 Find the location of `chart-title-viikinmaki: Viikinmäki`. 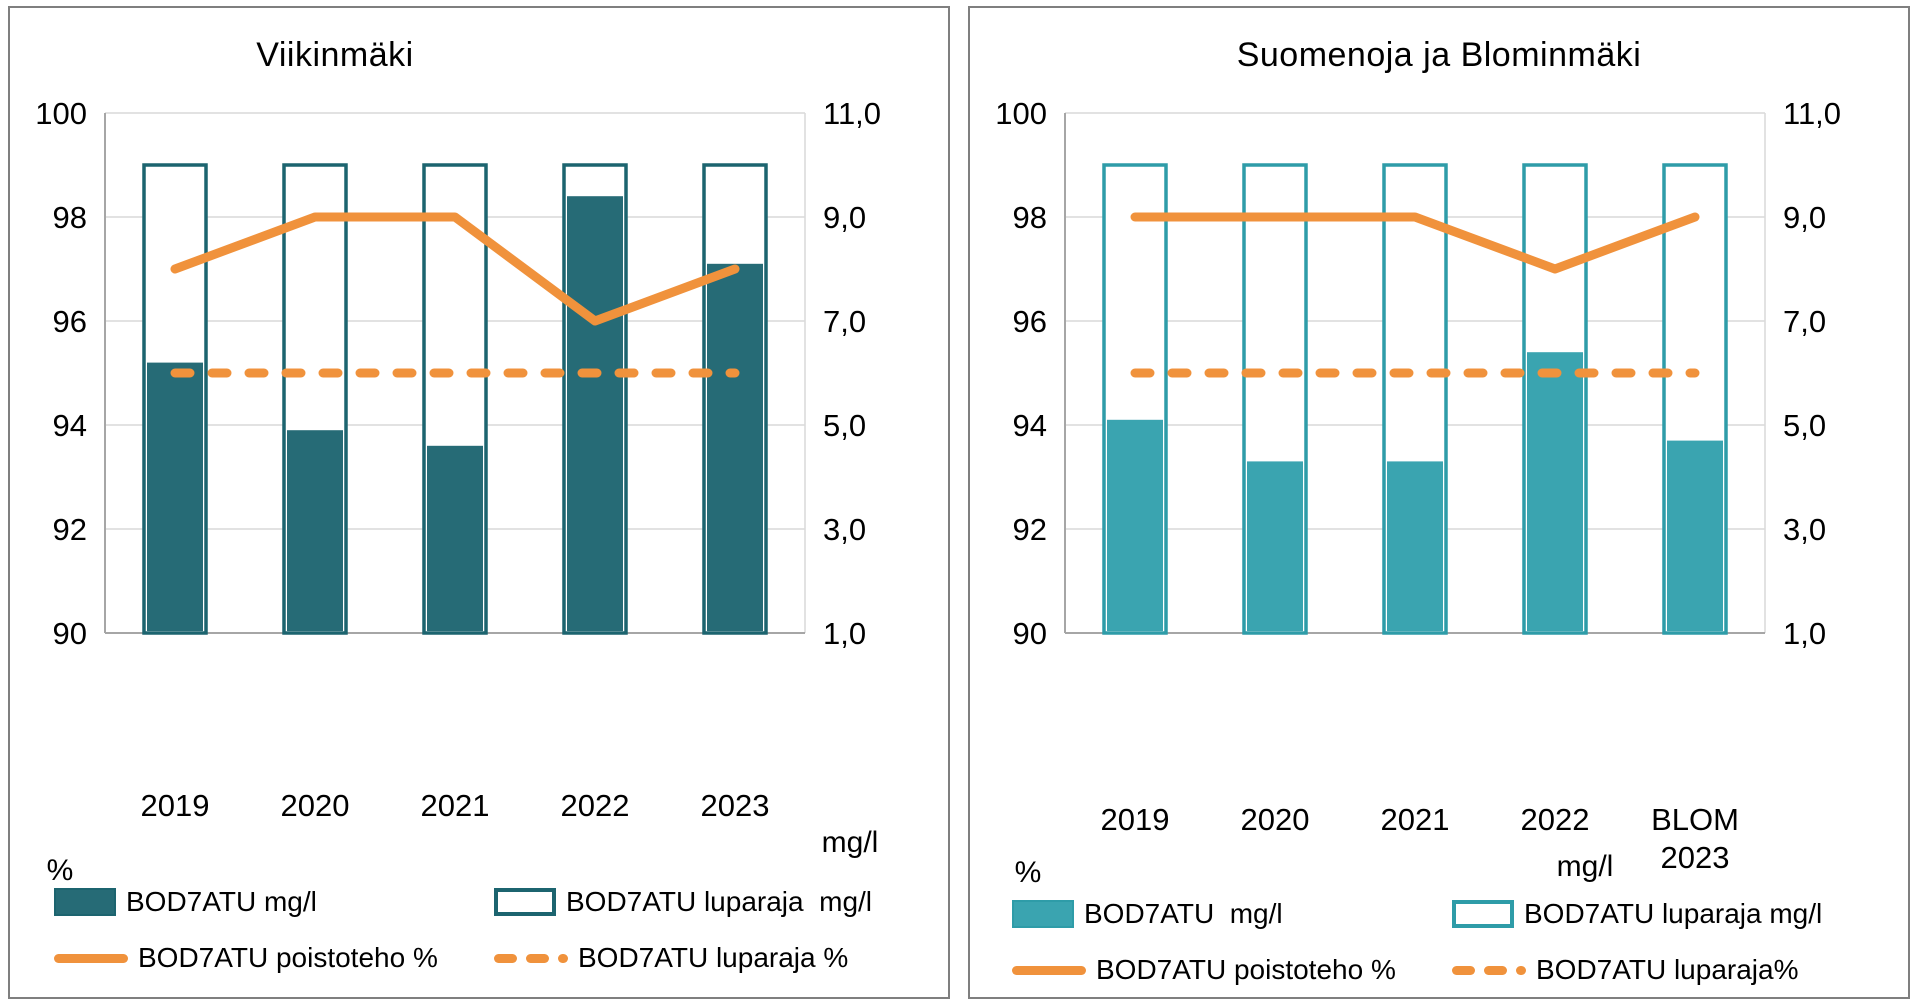

chart-title-viikinmaki: Viikinmäki is located at coordinates (335, 55).